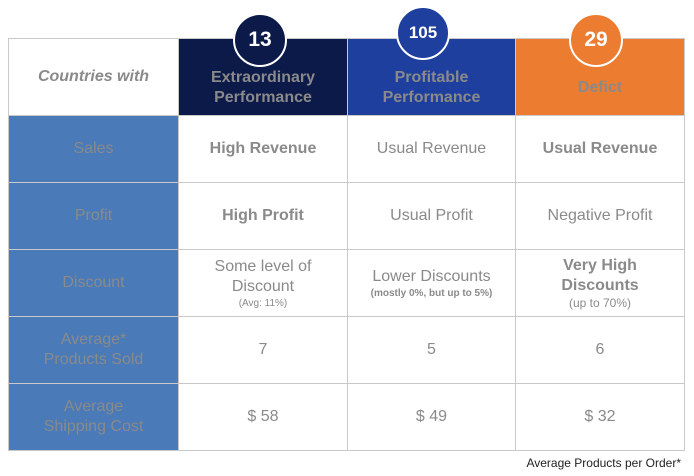 The width and height of the screenshot is (694, 476). Describe the element at coordinates (431, 276) in the screenshot. I see `discount-profitable-main: Lower Discounts` at that location.